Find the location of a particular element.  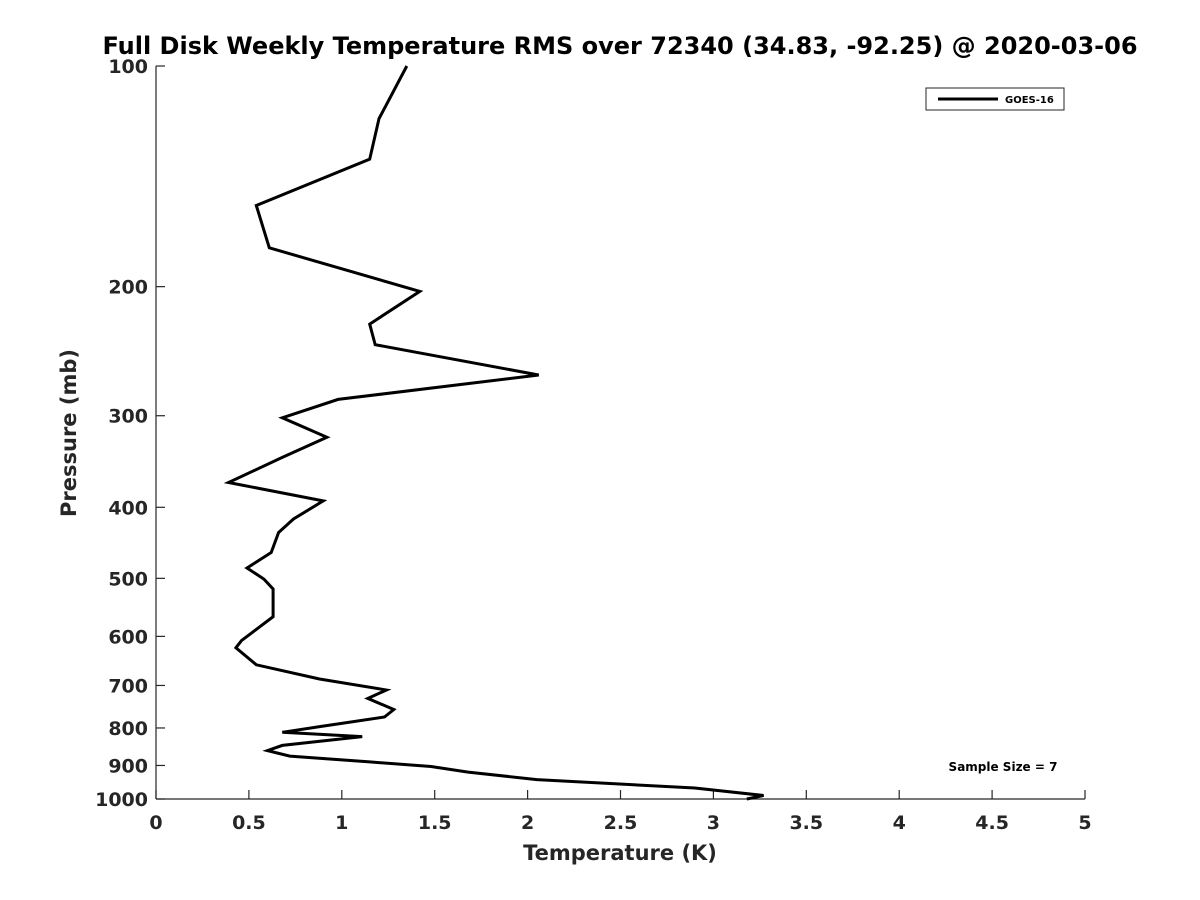

y-tick-label: 200 is located at coordinates (128, 288).